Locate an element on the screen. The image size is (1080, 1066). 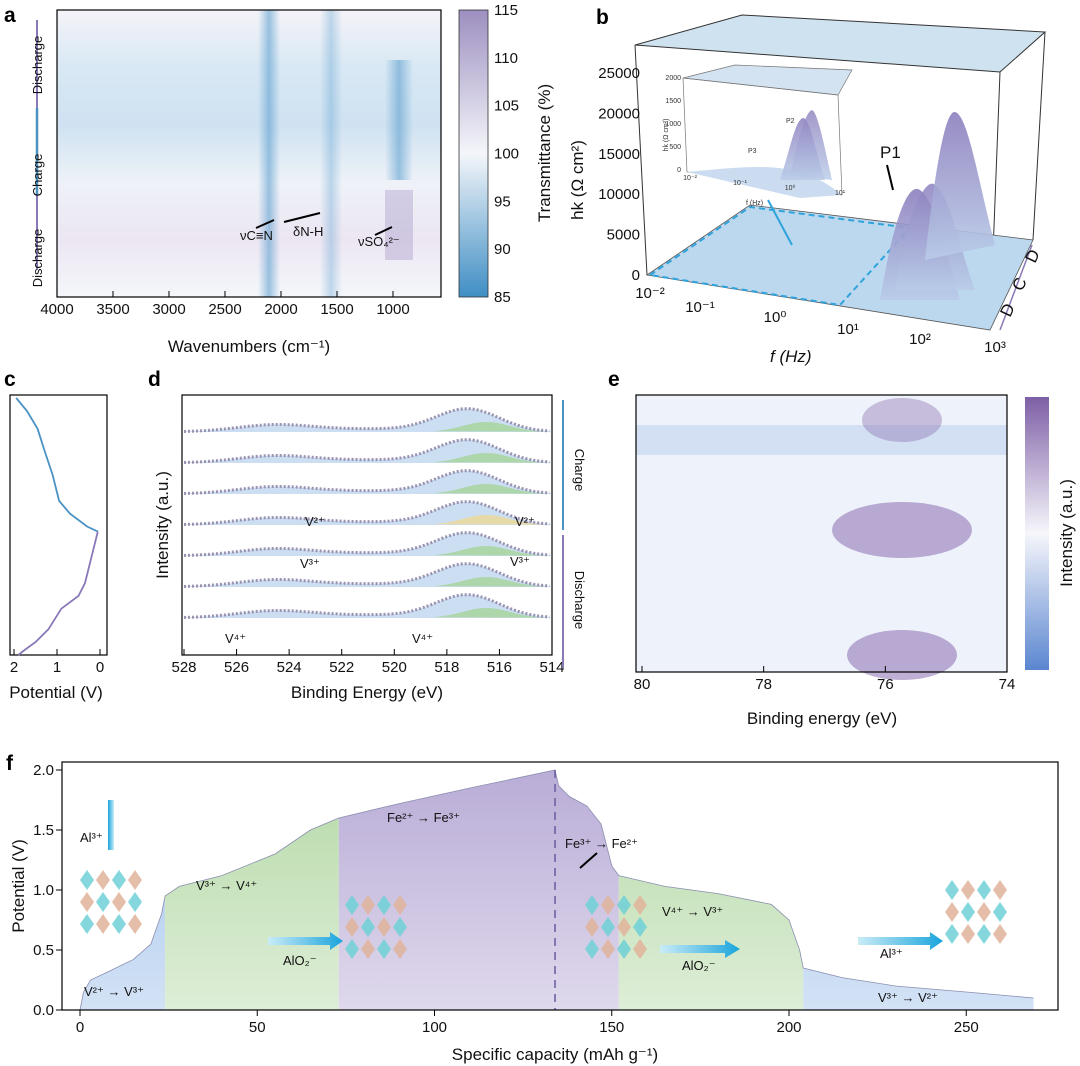
x-ticks: 80 78 76 74 is located at coordinates (824, 679).